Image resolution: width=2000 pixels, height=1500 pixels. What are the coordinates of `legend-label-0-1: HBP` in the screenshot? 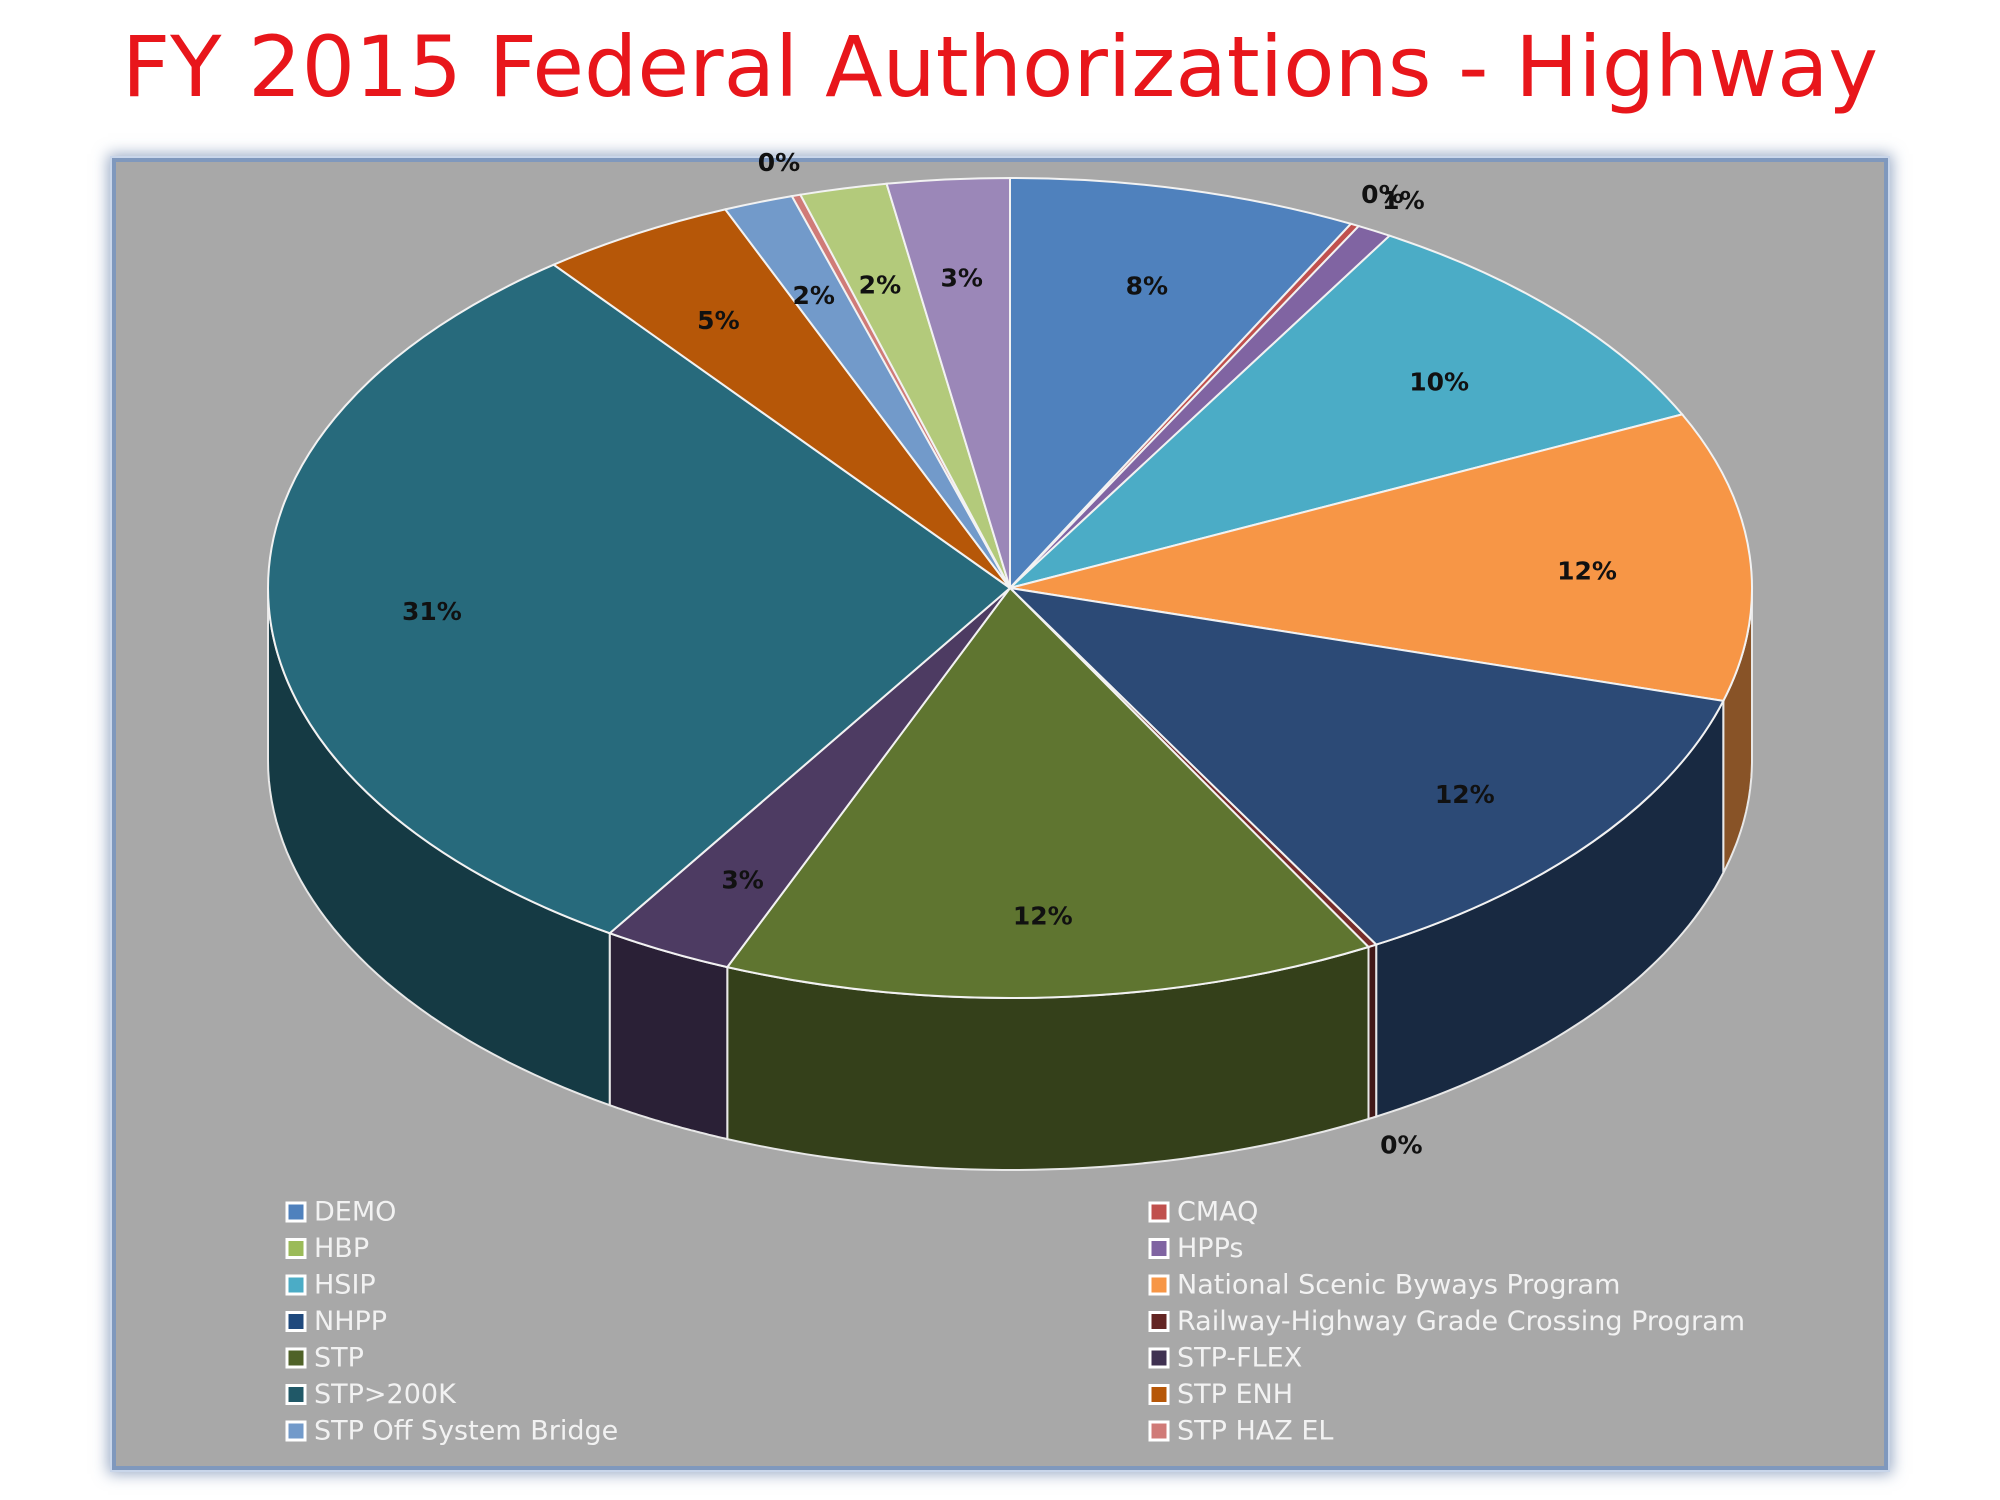 It's located at (341, 1248).